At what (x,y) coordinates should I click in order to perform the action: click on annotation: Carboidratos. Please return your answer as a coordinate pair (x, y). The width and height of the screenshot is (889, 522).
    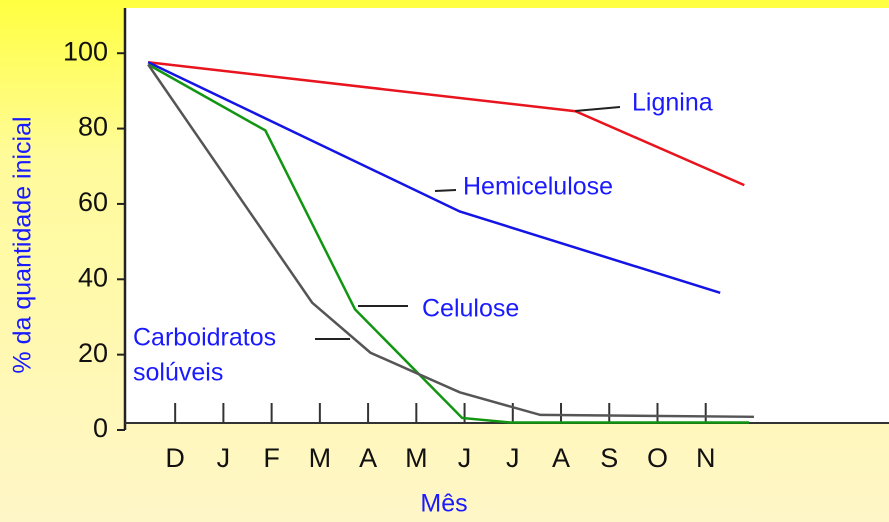
    Looking at the image, I should click on (204, 338).